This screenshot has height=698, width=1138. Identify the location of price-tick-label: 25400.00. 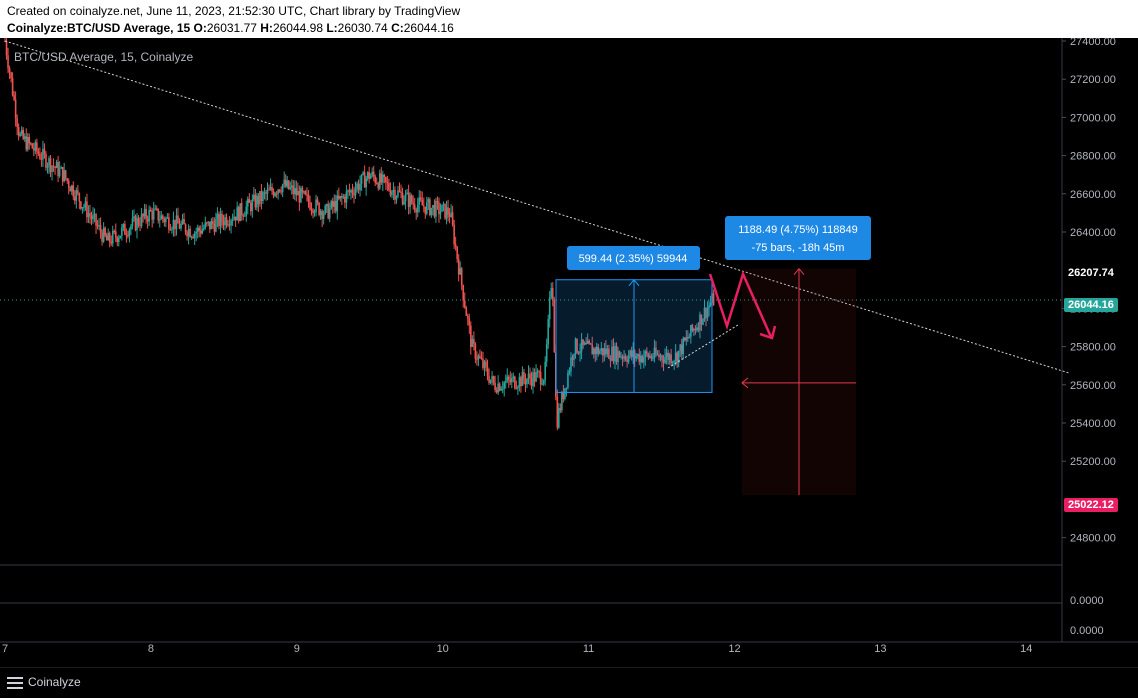
(1093, 424).